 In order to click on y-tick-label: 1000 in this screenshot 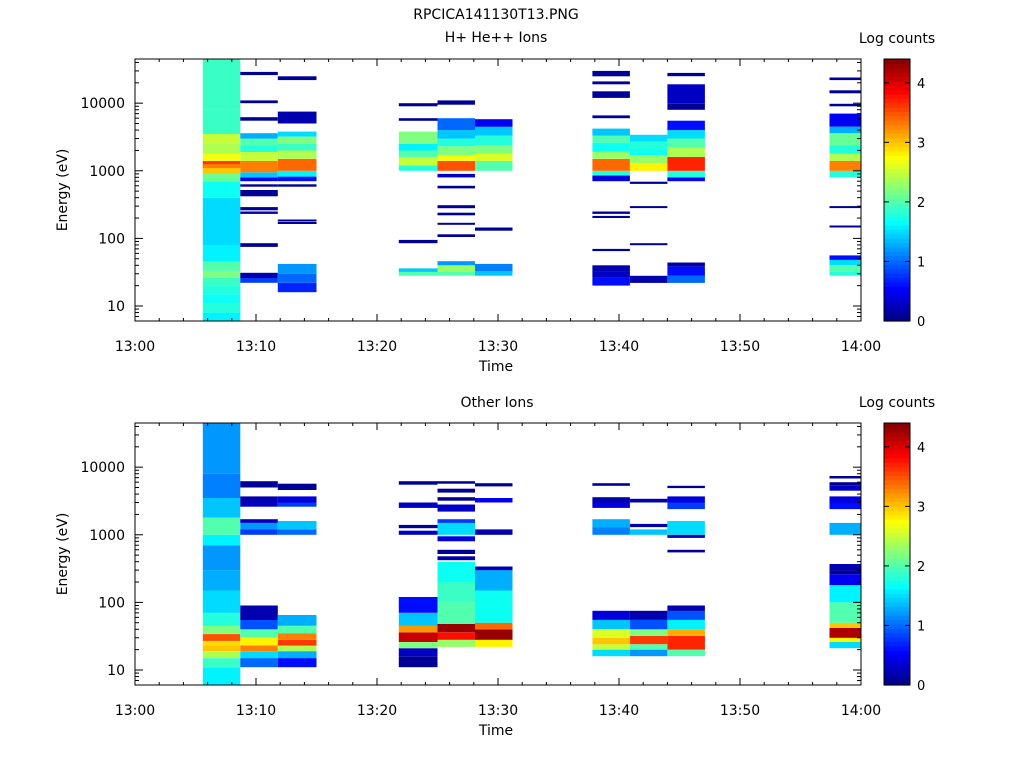, I will do `click(107, 536)`.